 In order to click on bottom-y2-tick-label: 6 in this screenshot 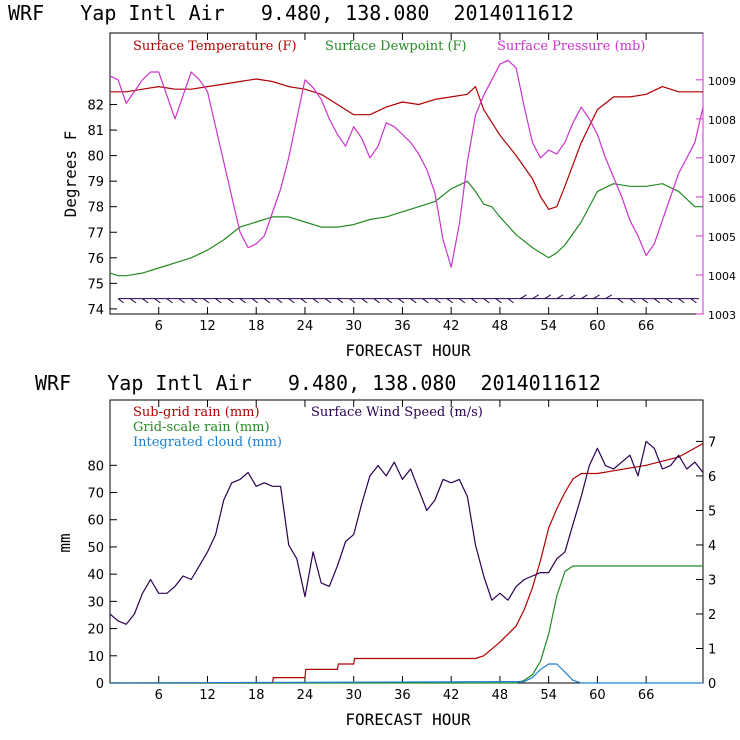, I will do `click(712, 477)`.